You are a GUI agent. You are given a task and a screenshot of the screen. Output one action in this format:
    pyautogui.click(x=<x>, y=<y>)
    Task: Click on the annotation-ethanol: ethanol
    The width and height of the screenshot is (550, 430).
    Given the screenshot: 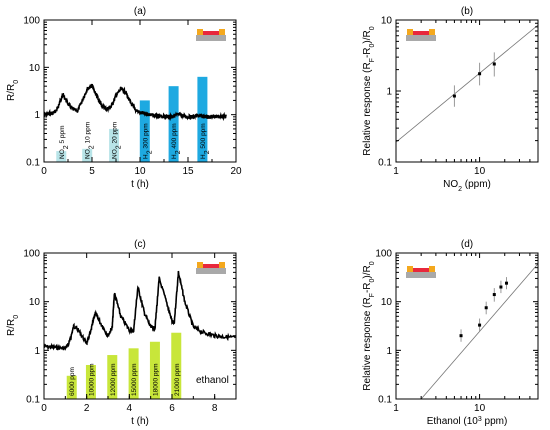 What is the action you would take?
    pyautogui.click(x=212, y=380)
    